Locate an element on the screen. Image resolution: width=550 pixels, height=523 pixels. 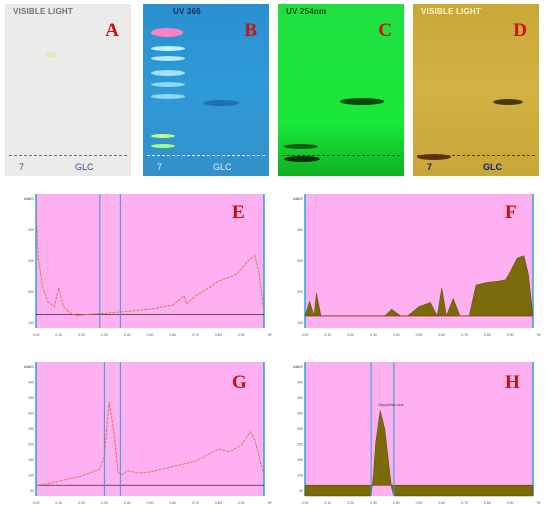
panel-letter: A is located at coordinates (112, 30).